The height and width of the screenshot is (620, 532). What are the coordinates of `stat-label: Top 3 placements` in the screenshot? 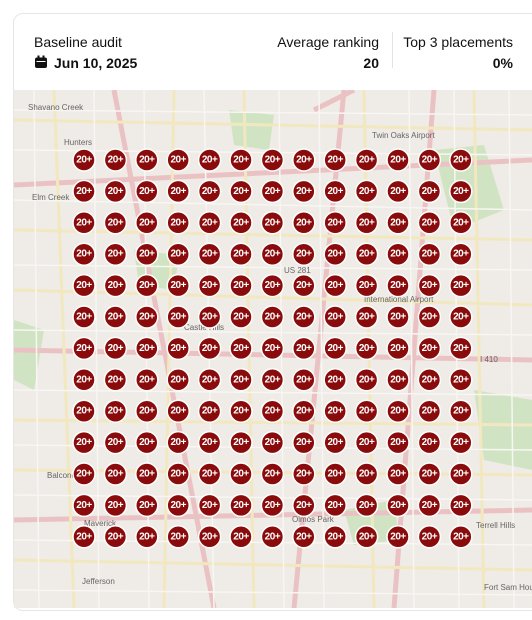 It's located at (458, 42).